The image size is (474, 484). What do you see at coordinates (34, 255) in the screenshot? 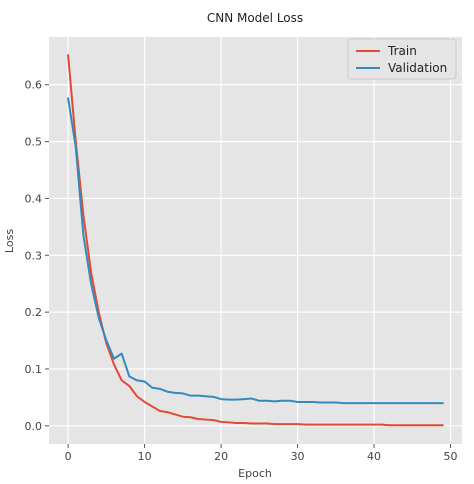
I see `y-tick-label: 0.3` at bounding box center [34, 255].